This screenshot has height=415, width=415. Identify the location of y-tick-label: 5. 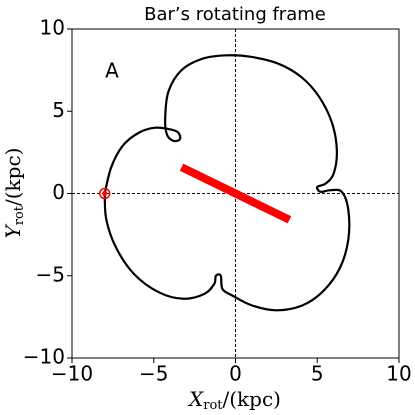
(58, 110).